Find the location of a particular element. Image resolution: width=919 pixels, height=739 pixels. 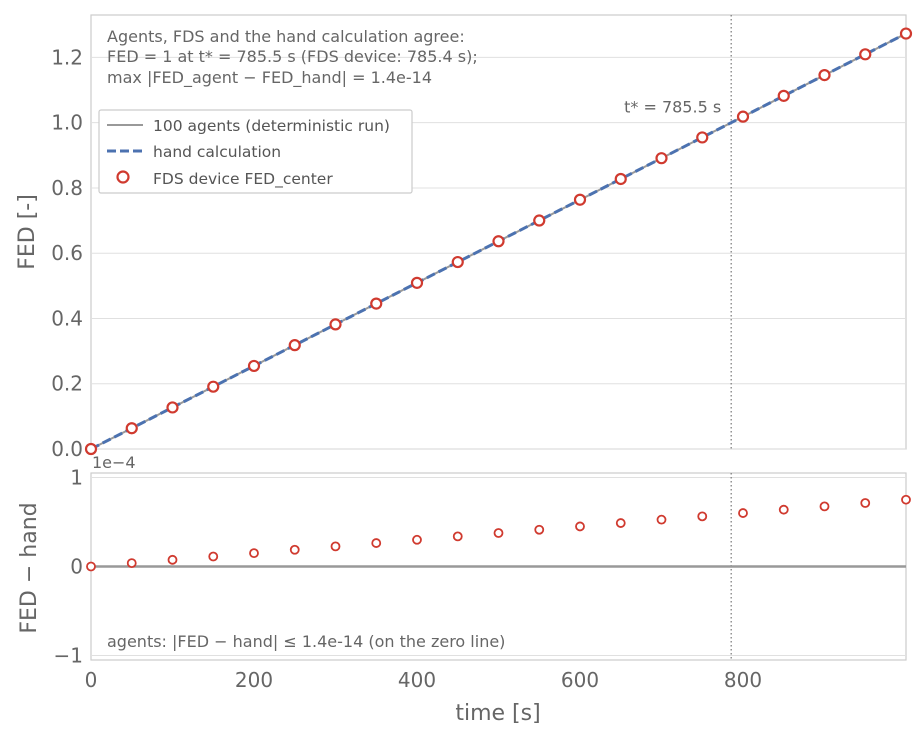

legend-hand-label: hand calculation is located at coordinates (217, 152).